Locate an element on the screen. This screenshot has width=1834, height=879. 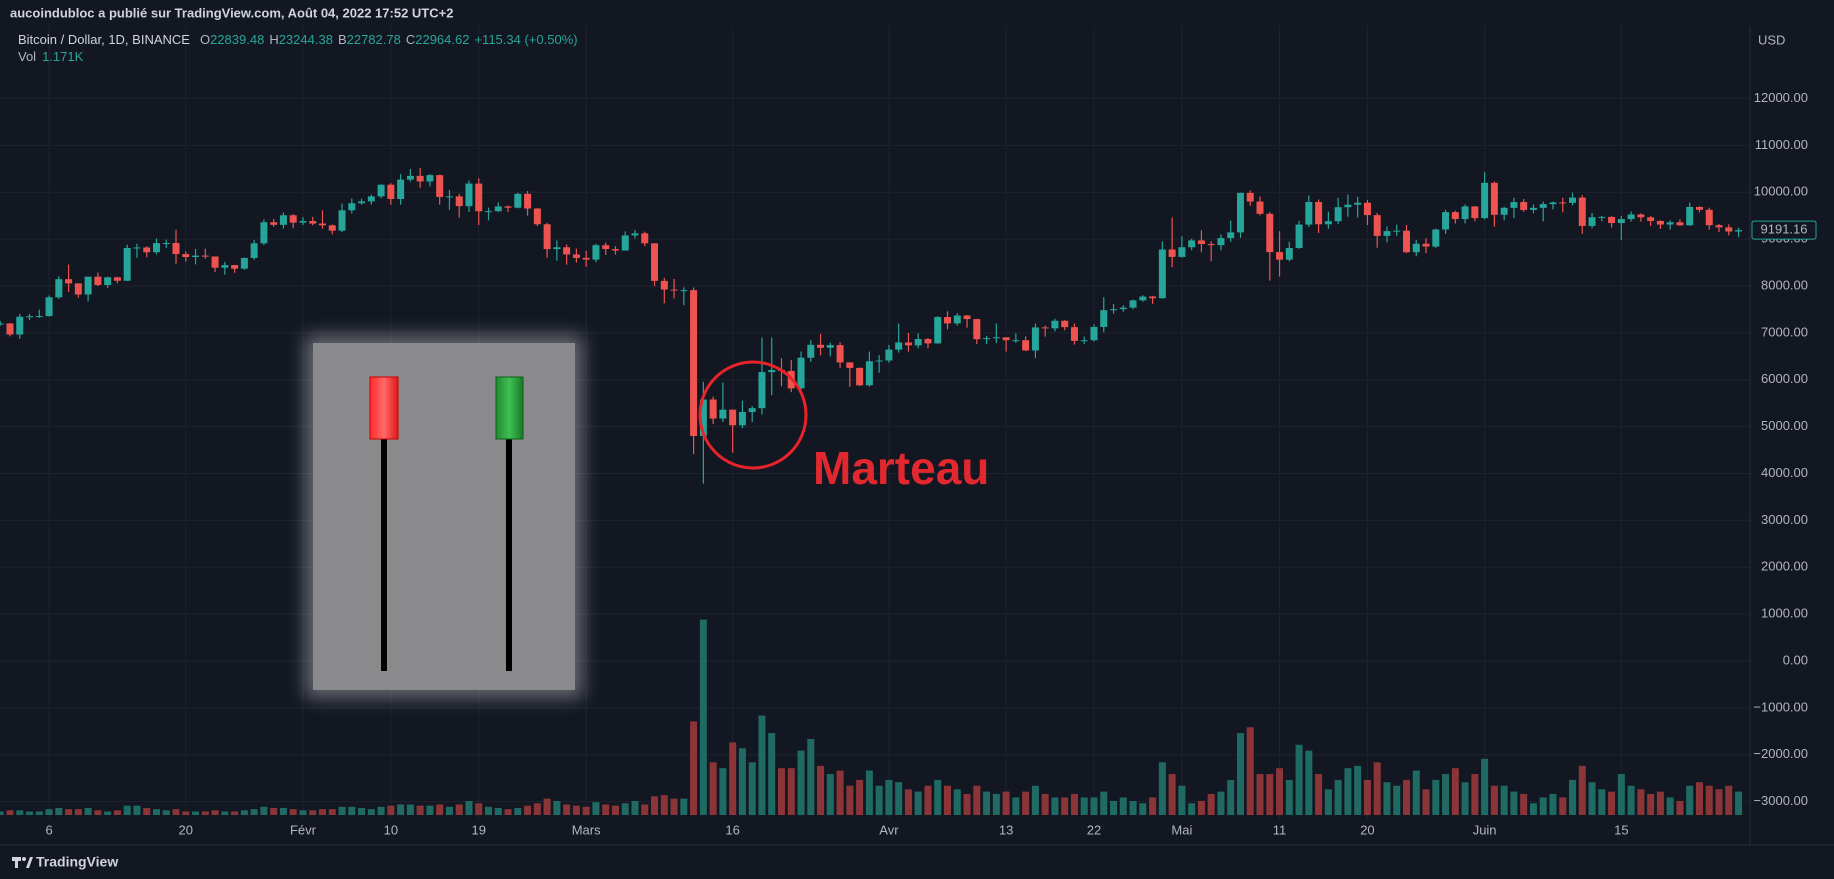
y-tick-label: −3000.00 is located at coordinates (1780, 800).